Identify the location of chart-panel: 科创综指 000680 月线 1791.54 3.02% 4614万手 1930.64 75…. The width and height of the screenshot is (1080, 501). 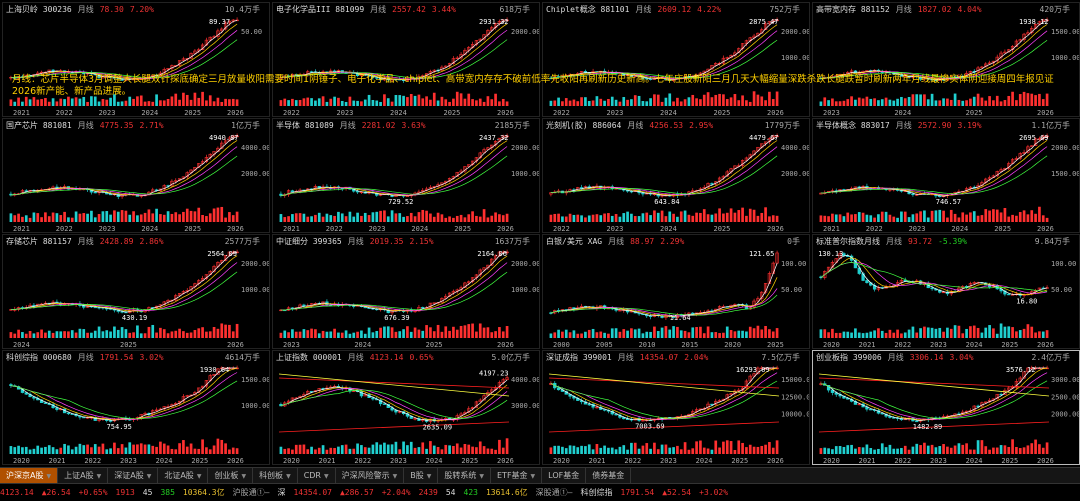
(136, 407).